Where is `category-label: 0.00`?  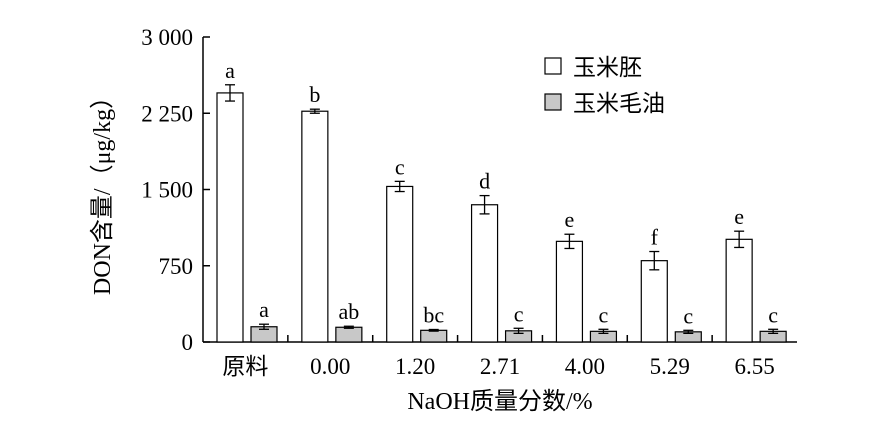 category-label: 0.00 is located at coordinates (330, 366).